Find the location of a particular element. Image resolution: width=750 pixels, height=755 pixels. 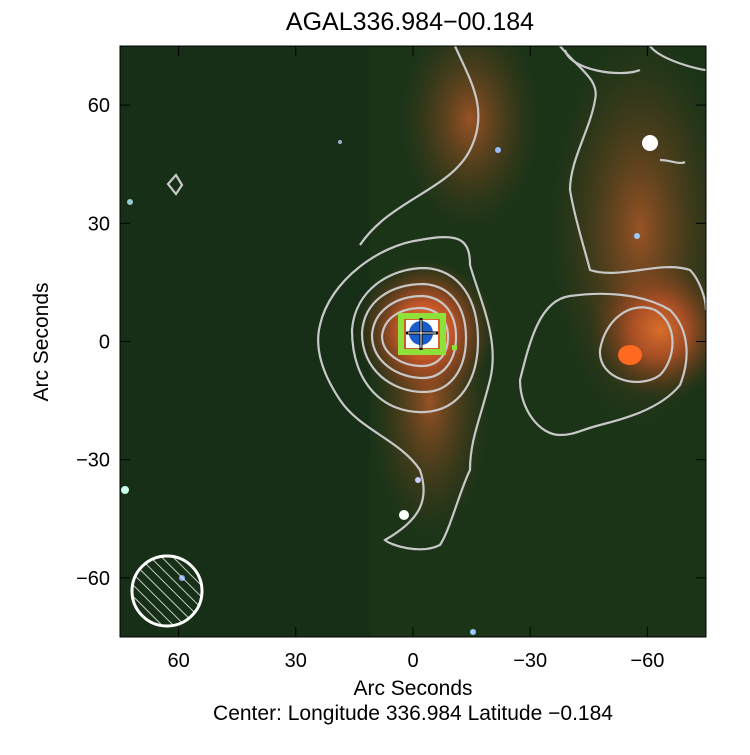

y-tick-label: 30 is located at coordinates (99, 224).